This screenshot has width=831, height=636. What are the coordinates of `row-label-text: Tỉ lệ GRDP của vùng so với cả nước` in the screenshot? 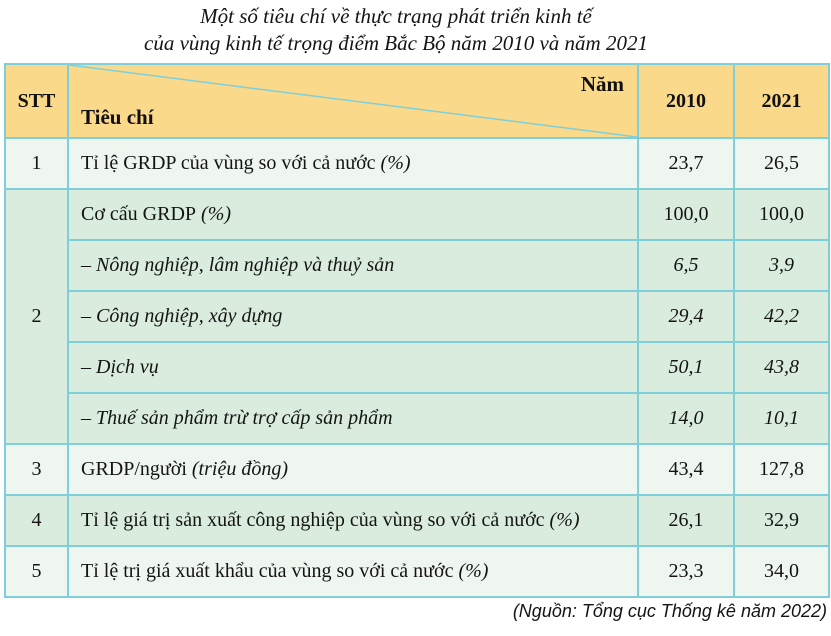 It's located at (228, 163).